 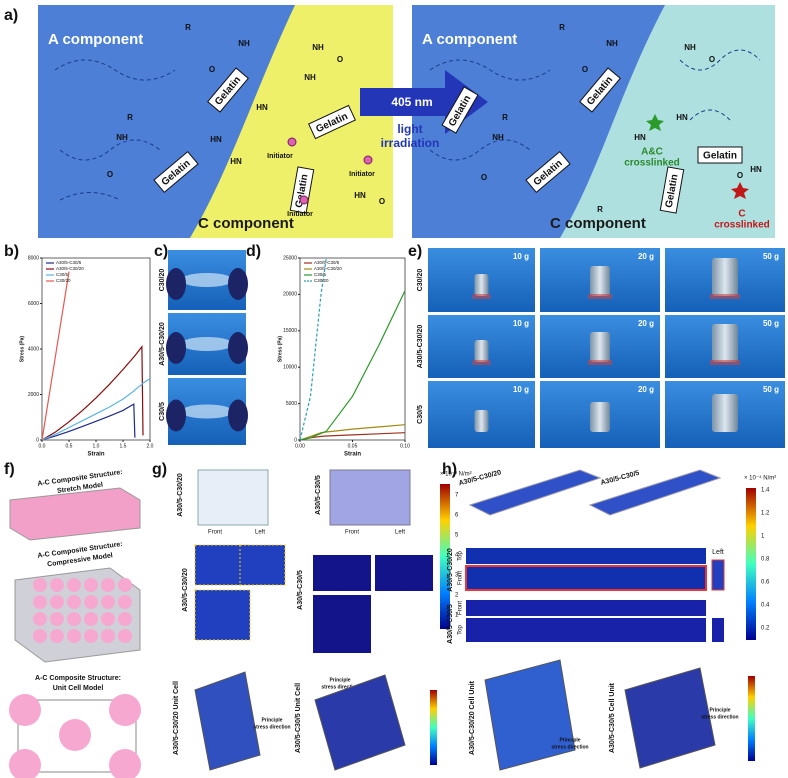 I want to click on panel-label: h), so click(x=449, y=469).